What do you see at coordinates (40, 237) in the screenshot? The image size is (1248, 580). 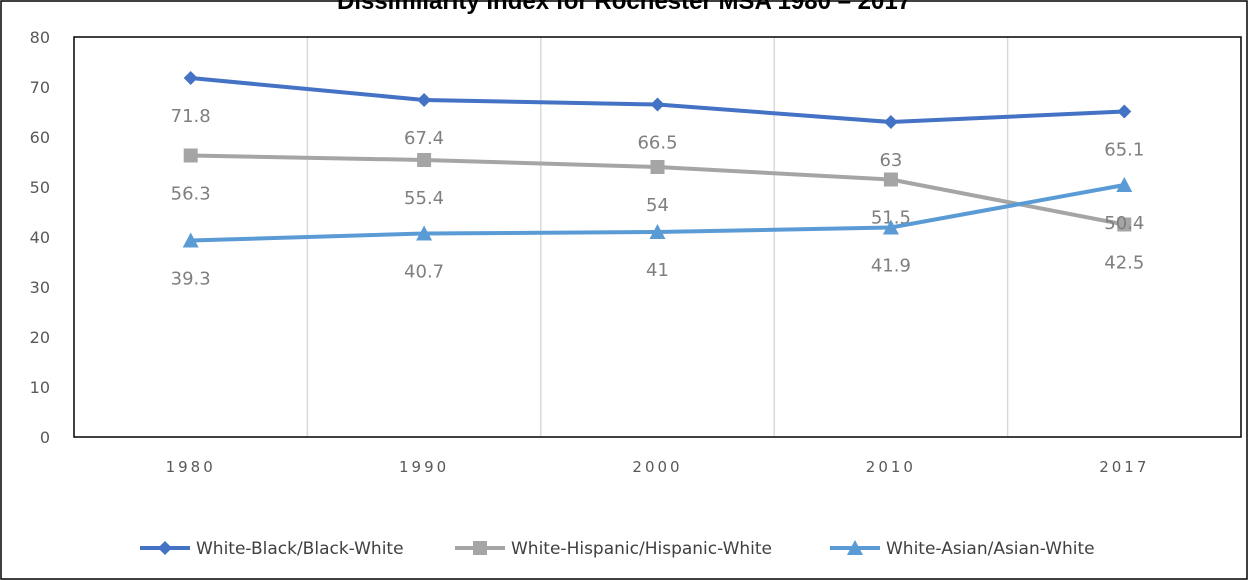 I see `y-tick-label: 40` at bounding box center [40, 237].